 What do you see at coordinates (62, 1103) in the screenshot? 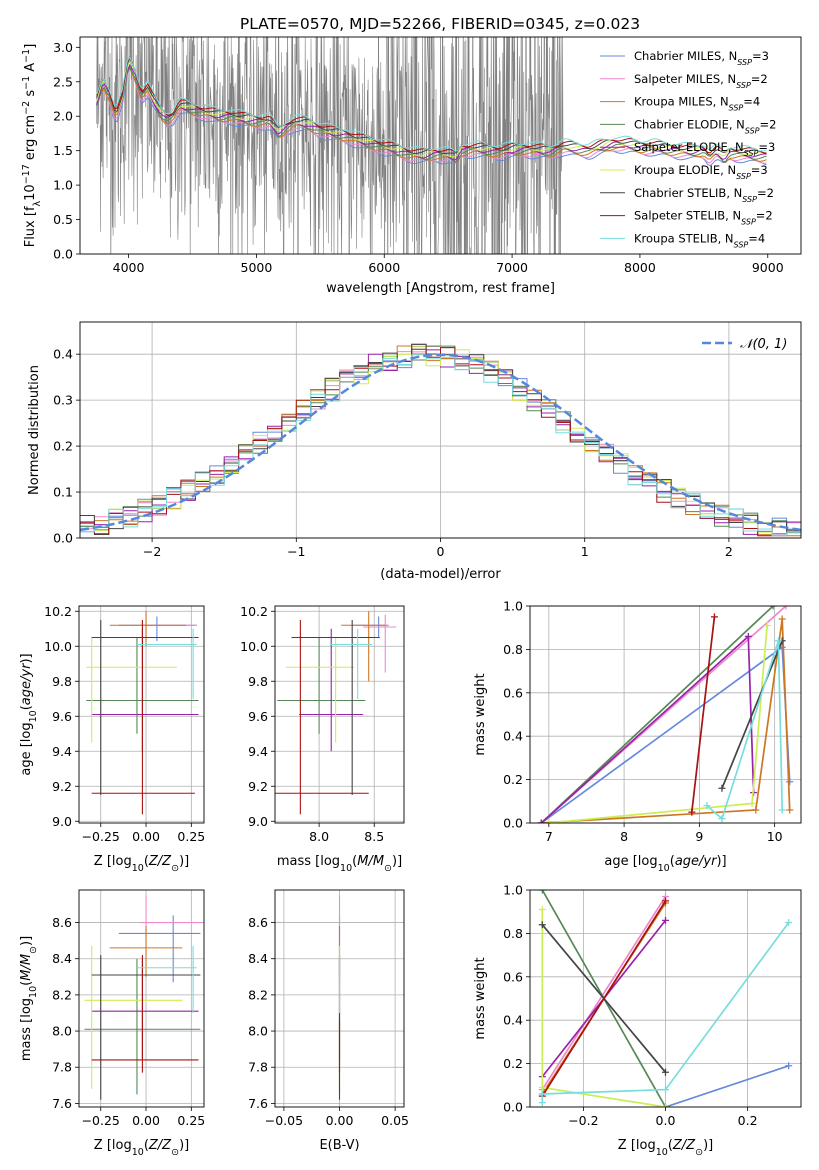
I see `y-tick-label: 7.6` at bounding box center [62, 1103].